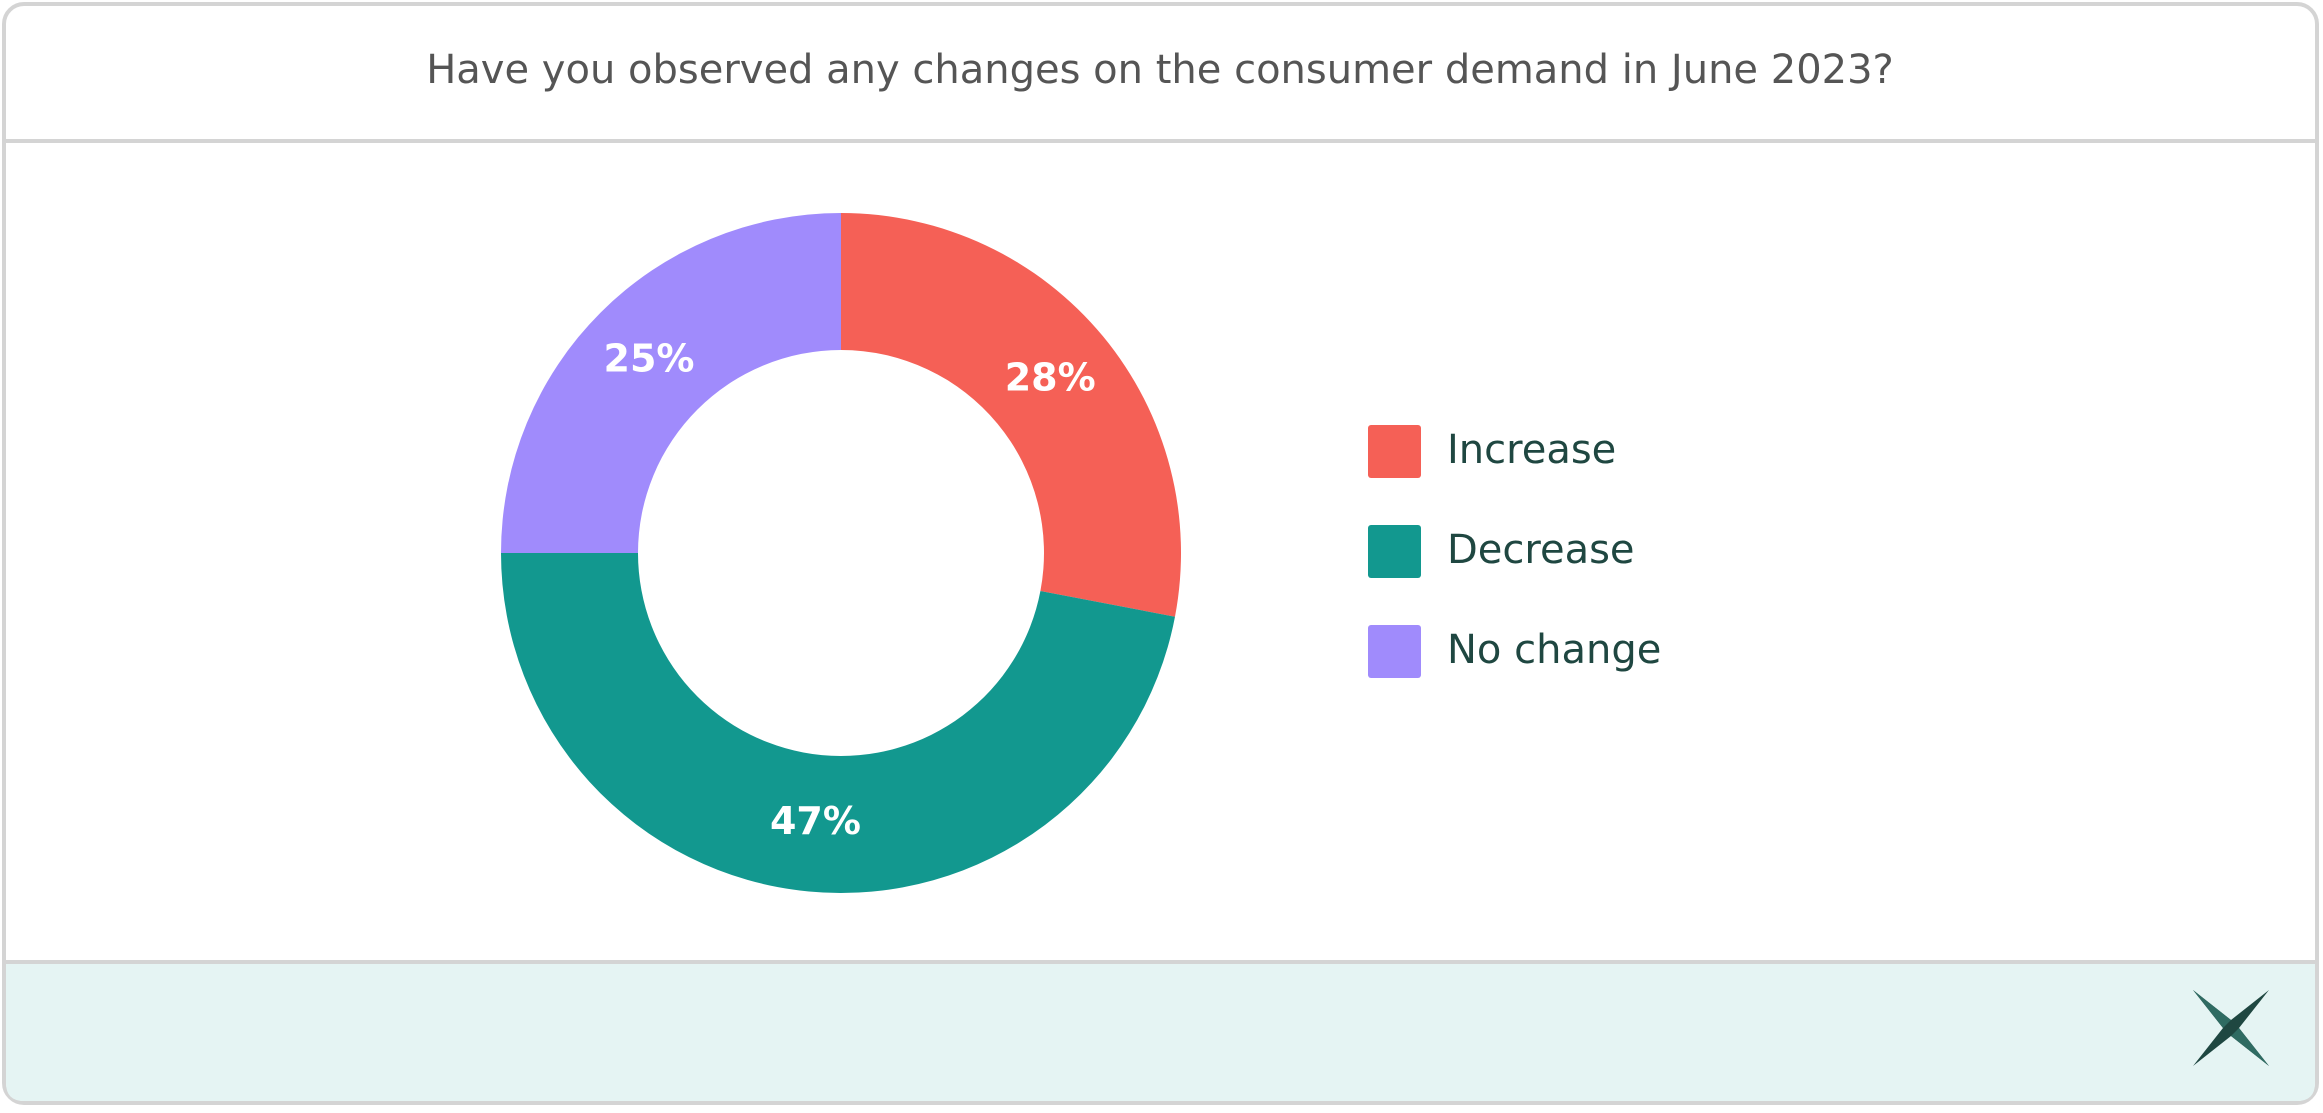  I want to click on slice-label: 25%, so click(649, 359).